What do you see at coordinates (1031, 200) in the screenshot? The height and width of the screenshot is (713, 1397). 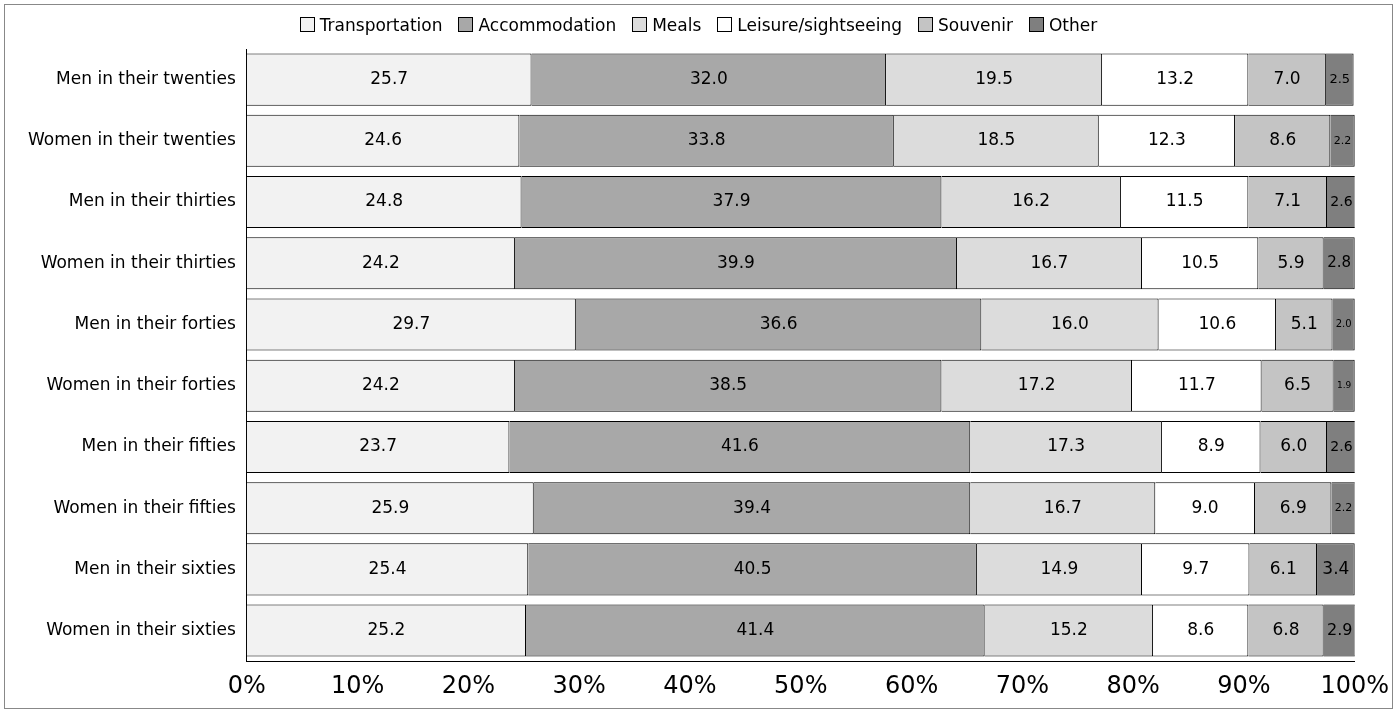 I see `data-label: 16.2` at bounding box center [1031, 200].